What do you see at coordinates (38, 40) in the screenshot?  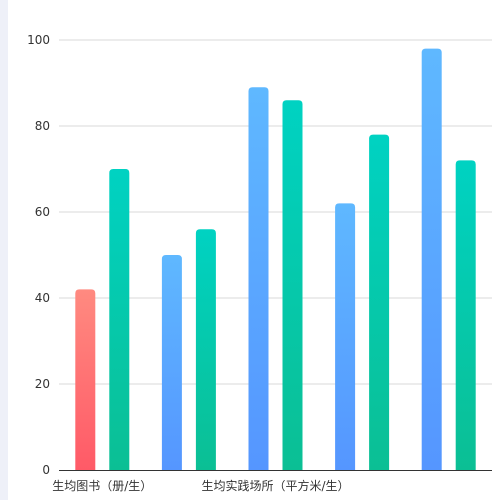 I see `y-tick-label: 100` at bounding box center [38, 40].